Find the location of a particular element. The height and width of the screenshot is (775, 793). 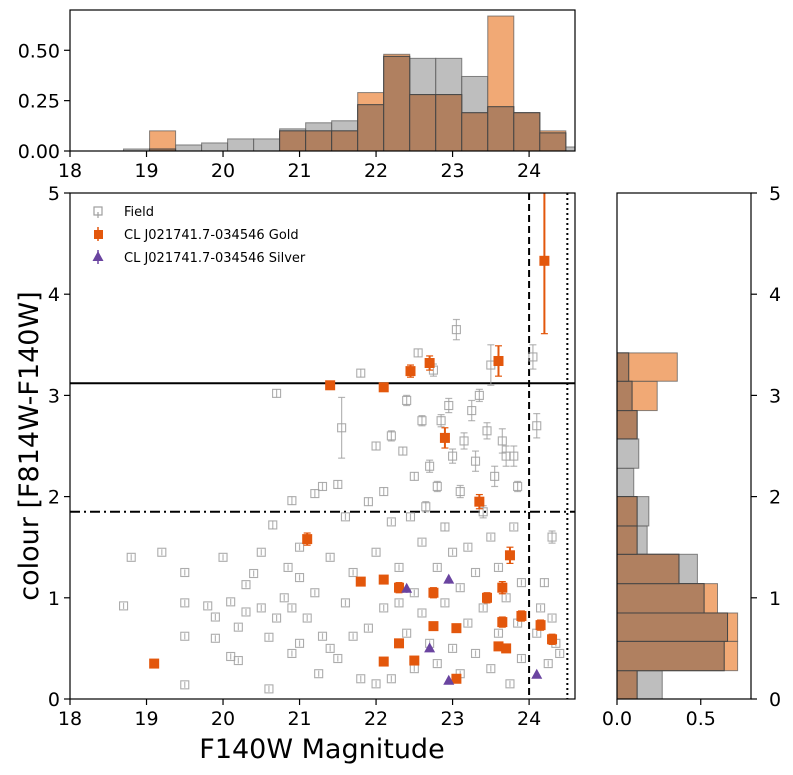

top-hist-bar is located at coordinates (189, 147).